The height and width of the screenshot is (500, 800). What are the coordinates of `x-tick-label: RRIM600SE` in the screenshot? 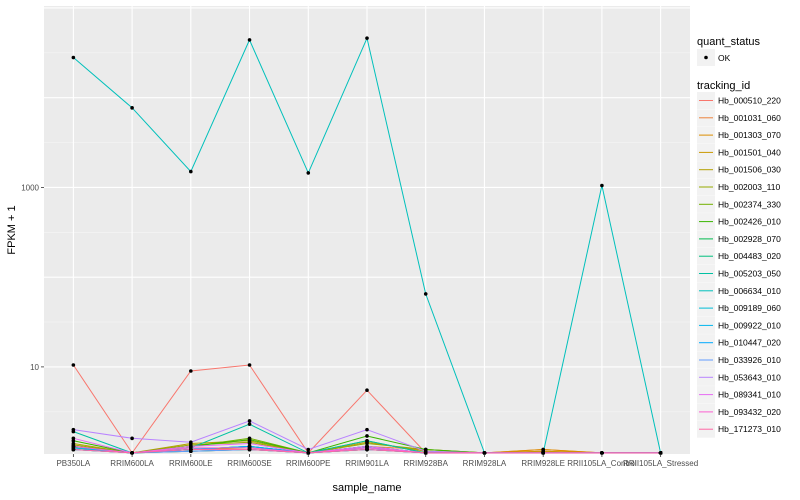 It's located at (249, 463).